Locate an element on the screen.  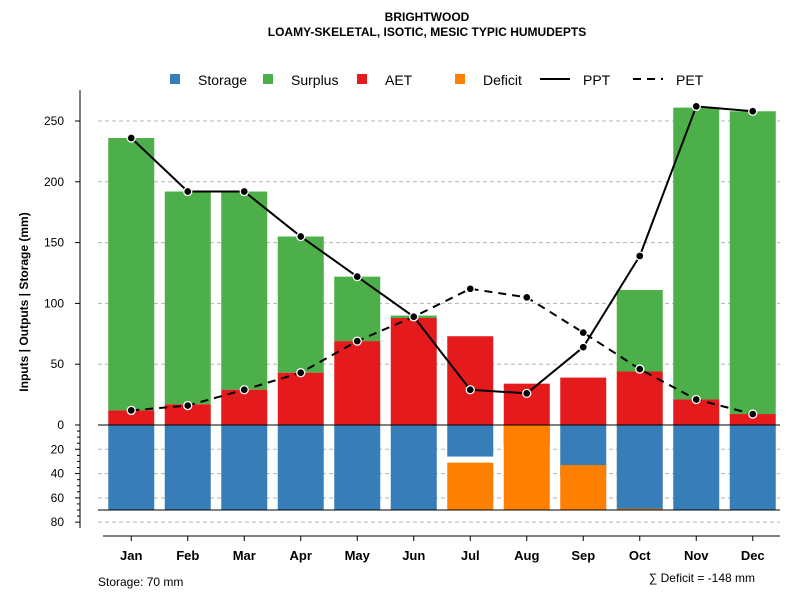
x-tick-label: Nov is located at coordinates (696, 555).